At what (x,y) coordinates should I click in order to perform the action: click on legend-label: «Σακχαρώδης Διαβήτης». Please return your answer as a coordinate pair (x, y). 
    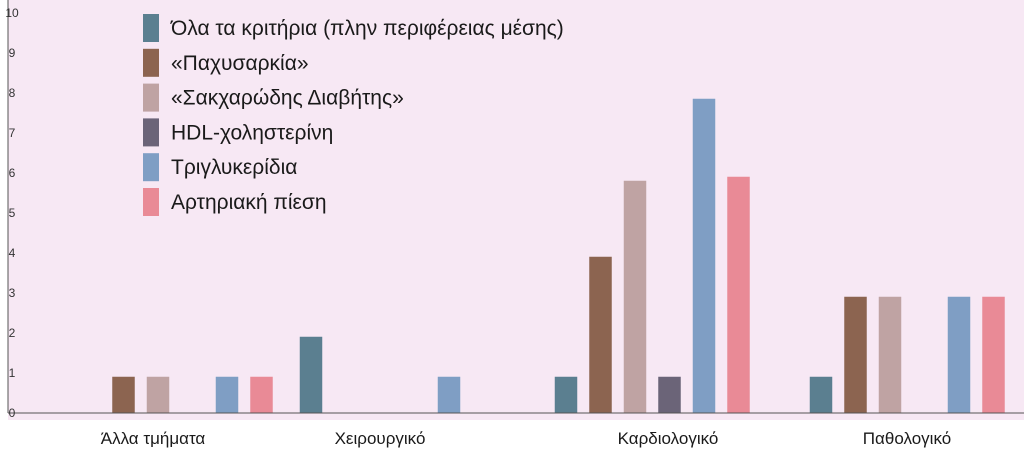
    Looking at the image, I should click on (287, 98).